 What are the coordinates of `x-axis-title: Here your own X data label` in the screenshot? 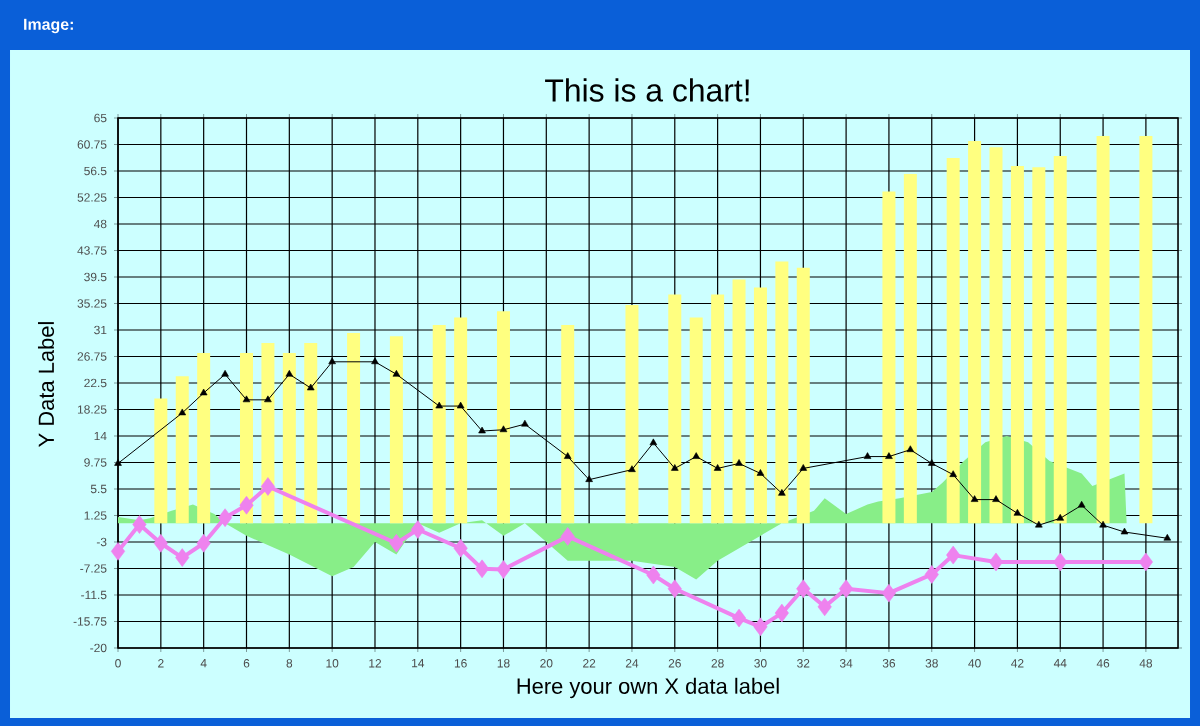 It's located at (648, 688).